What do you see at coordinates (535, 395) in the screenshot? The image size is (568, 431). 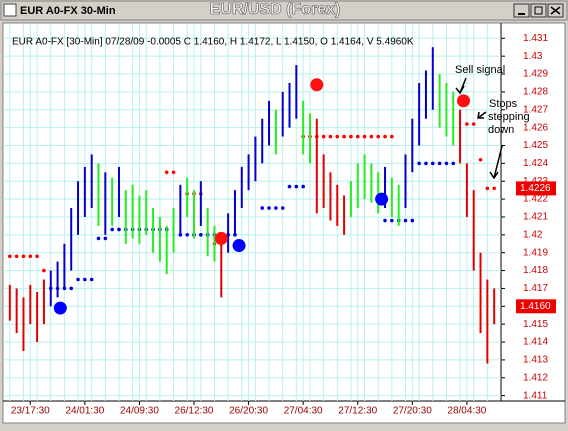 I see `y-tick-label: 1.411` at bounding box center [535, 395].